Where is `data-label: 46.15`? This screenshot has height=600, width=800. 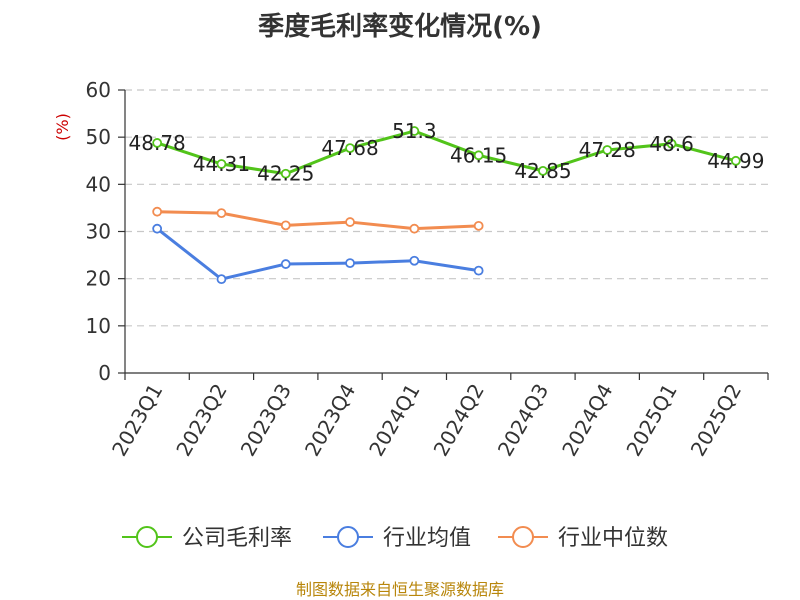
data-label: 46.15 is located at coordinates (478, 155).